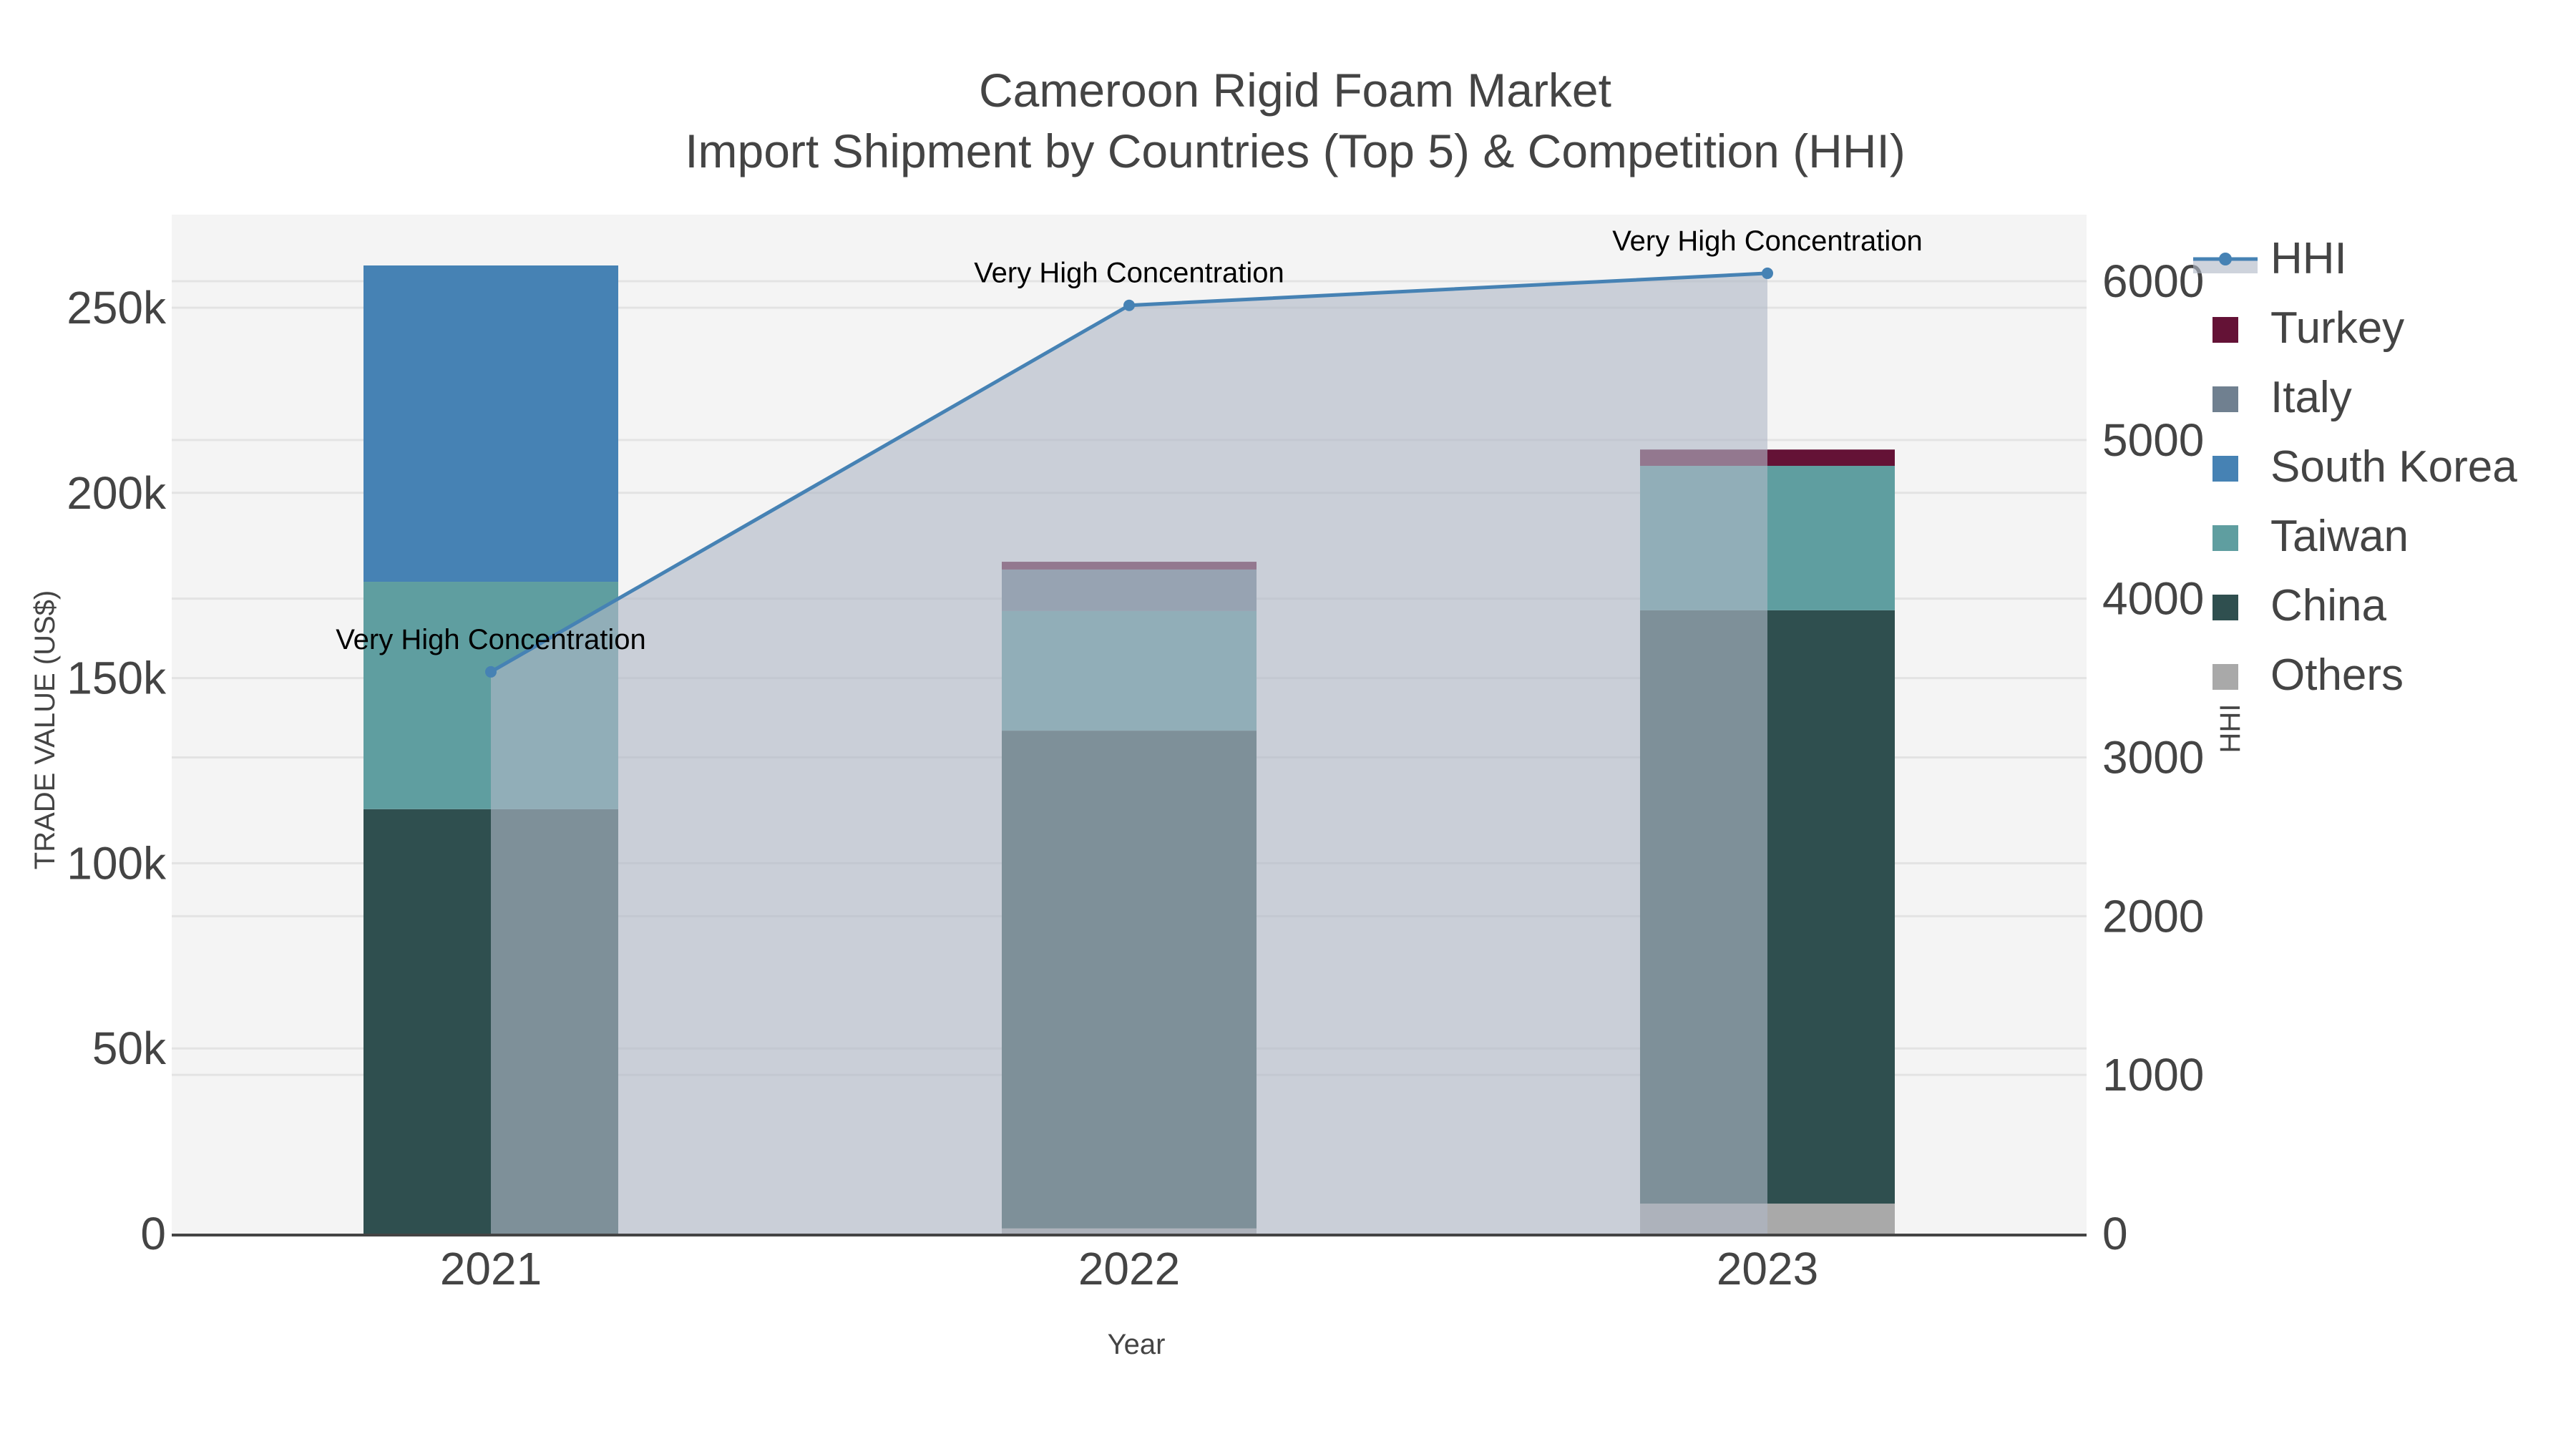 The height and width of the screenshot is (1449, 2576). What do you see at coordinates (2308, 258) in the screenshot?
I see `legend-label: HHI` at bounding box center [2308, 258].